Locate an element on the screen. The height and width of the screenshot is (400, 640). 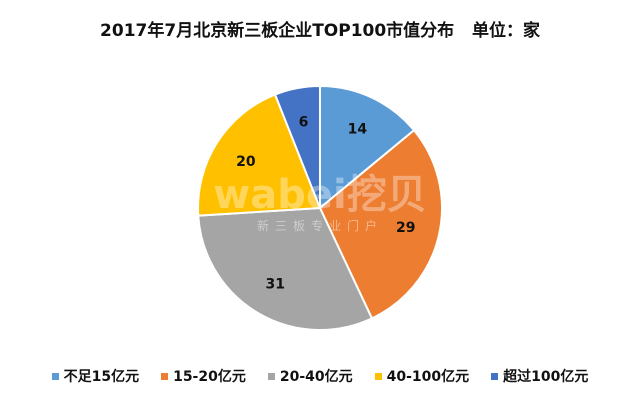
legend-label: 不足15亿元 is located at coordinates (101, 377).